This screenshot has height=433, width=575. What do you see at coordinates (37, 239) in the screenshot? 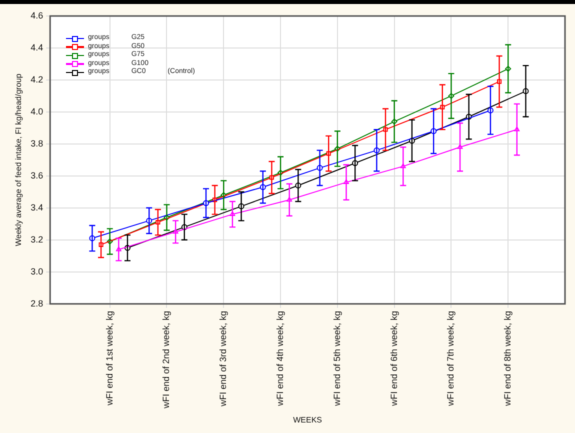
I see `y-tick-label: 3.2` at bounding box center [37, 239].